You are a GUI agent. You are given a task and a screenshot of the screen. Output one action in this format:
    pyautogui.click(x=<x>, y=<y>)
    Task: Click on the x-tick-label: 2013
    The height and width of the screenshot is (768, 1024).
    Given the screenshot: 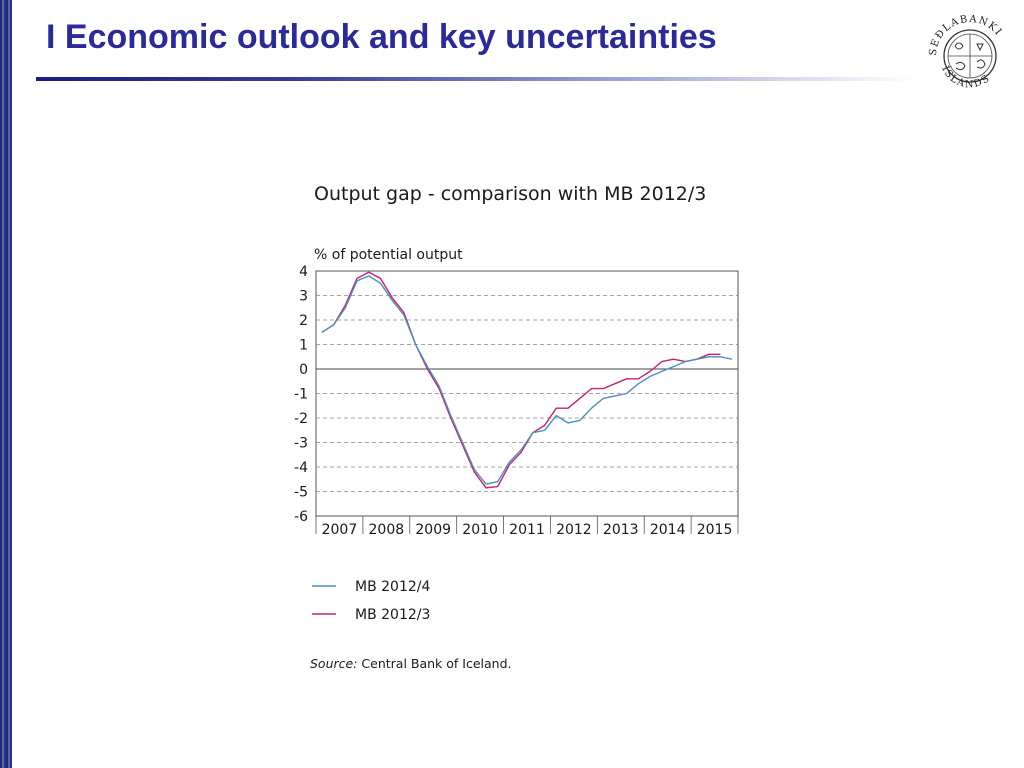 What is the action you would take?
    pyautogui.click(x=621, y=530)
    